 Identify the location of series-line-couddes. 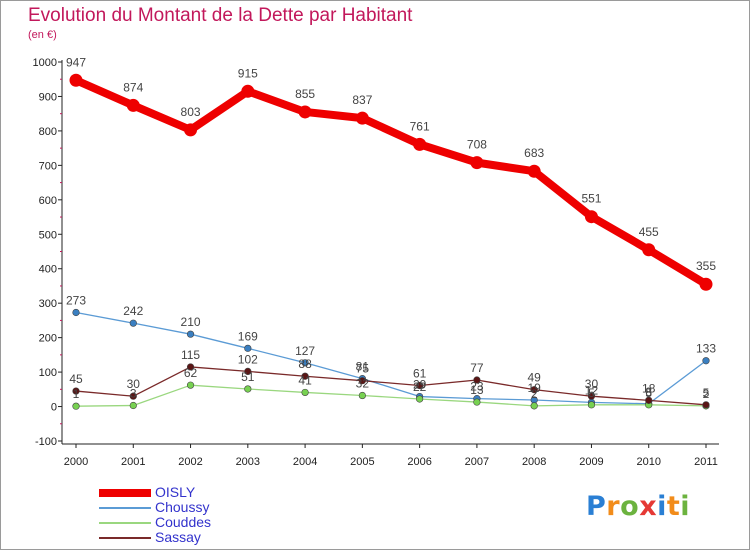
(391, 395).